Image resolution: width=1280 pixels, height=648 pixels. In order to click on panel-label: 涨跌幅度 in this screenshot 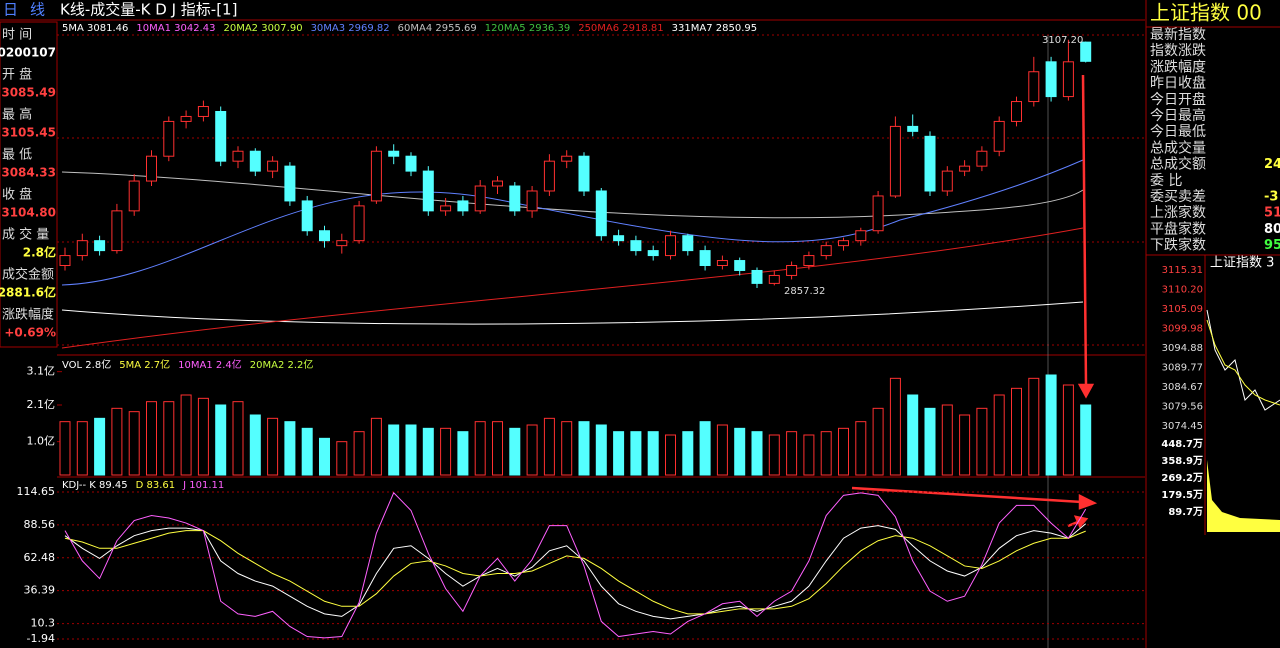, I will do `click(1178, 67)`.